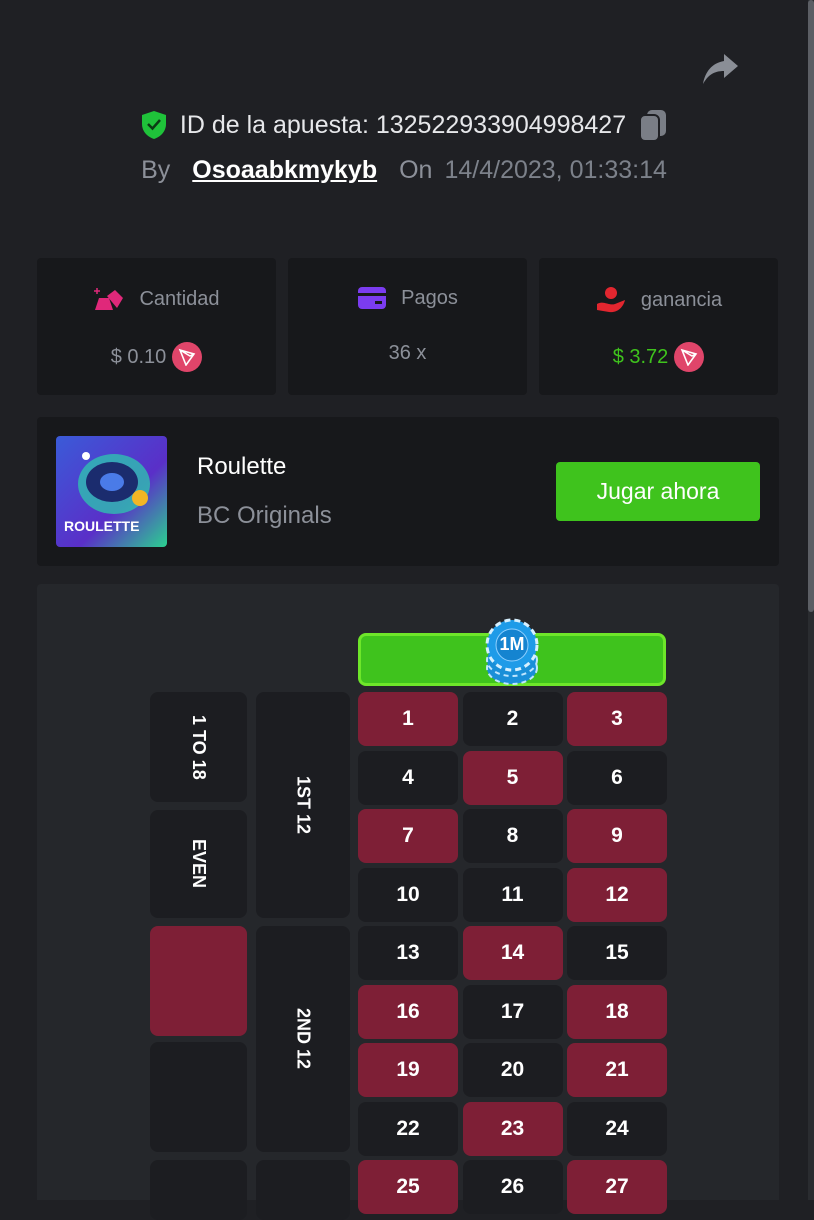 The height and width of the screenshot is (1220, 814). Describe the element at coordinates (512, 719) in the screenshot. I see `number-cell: 2` at that location.